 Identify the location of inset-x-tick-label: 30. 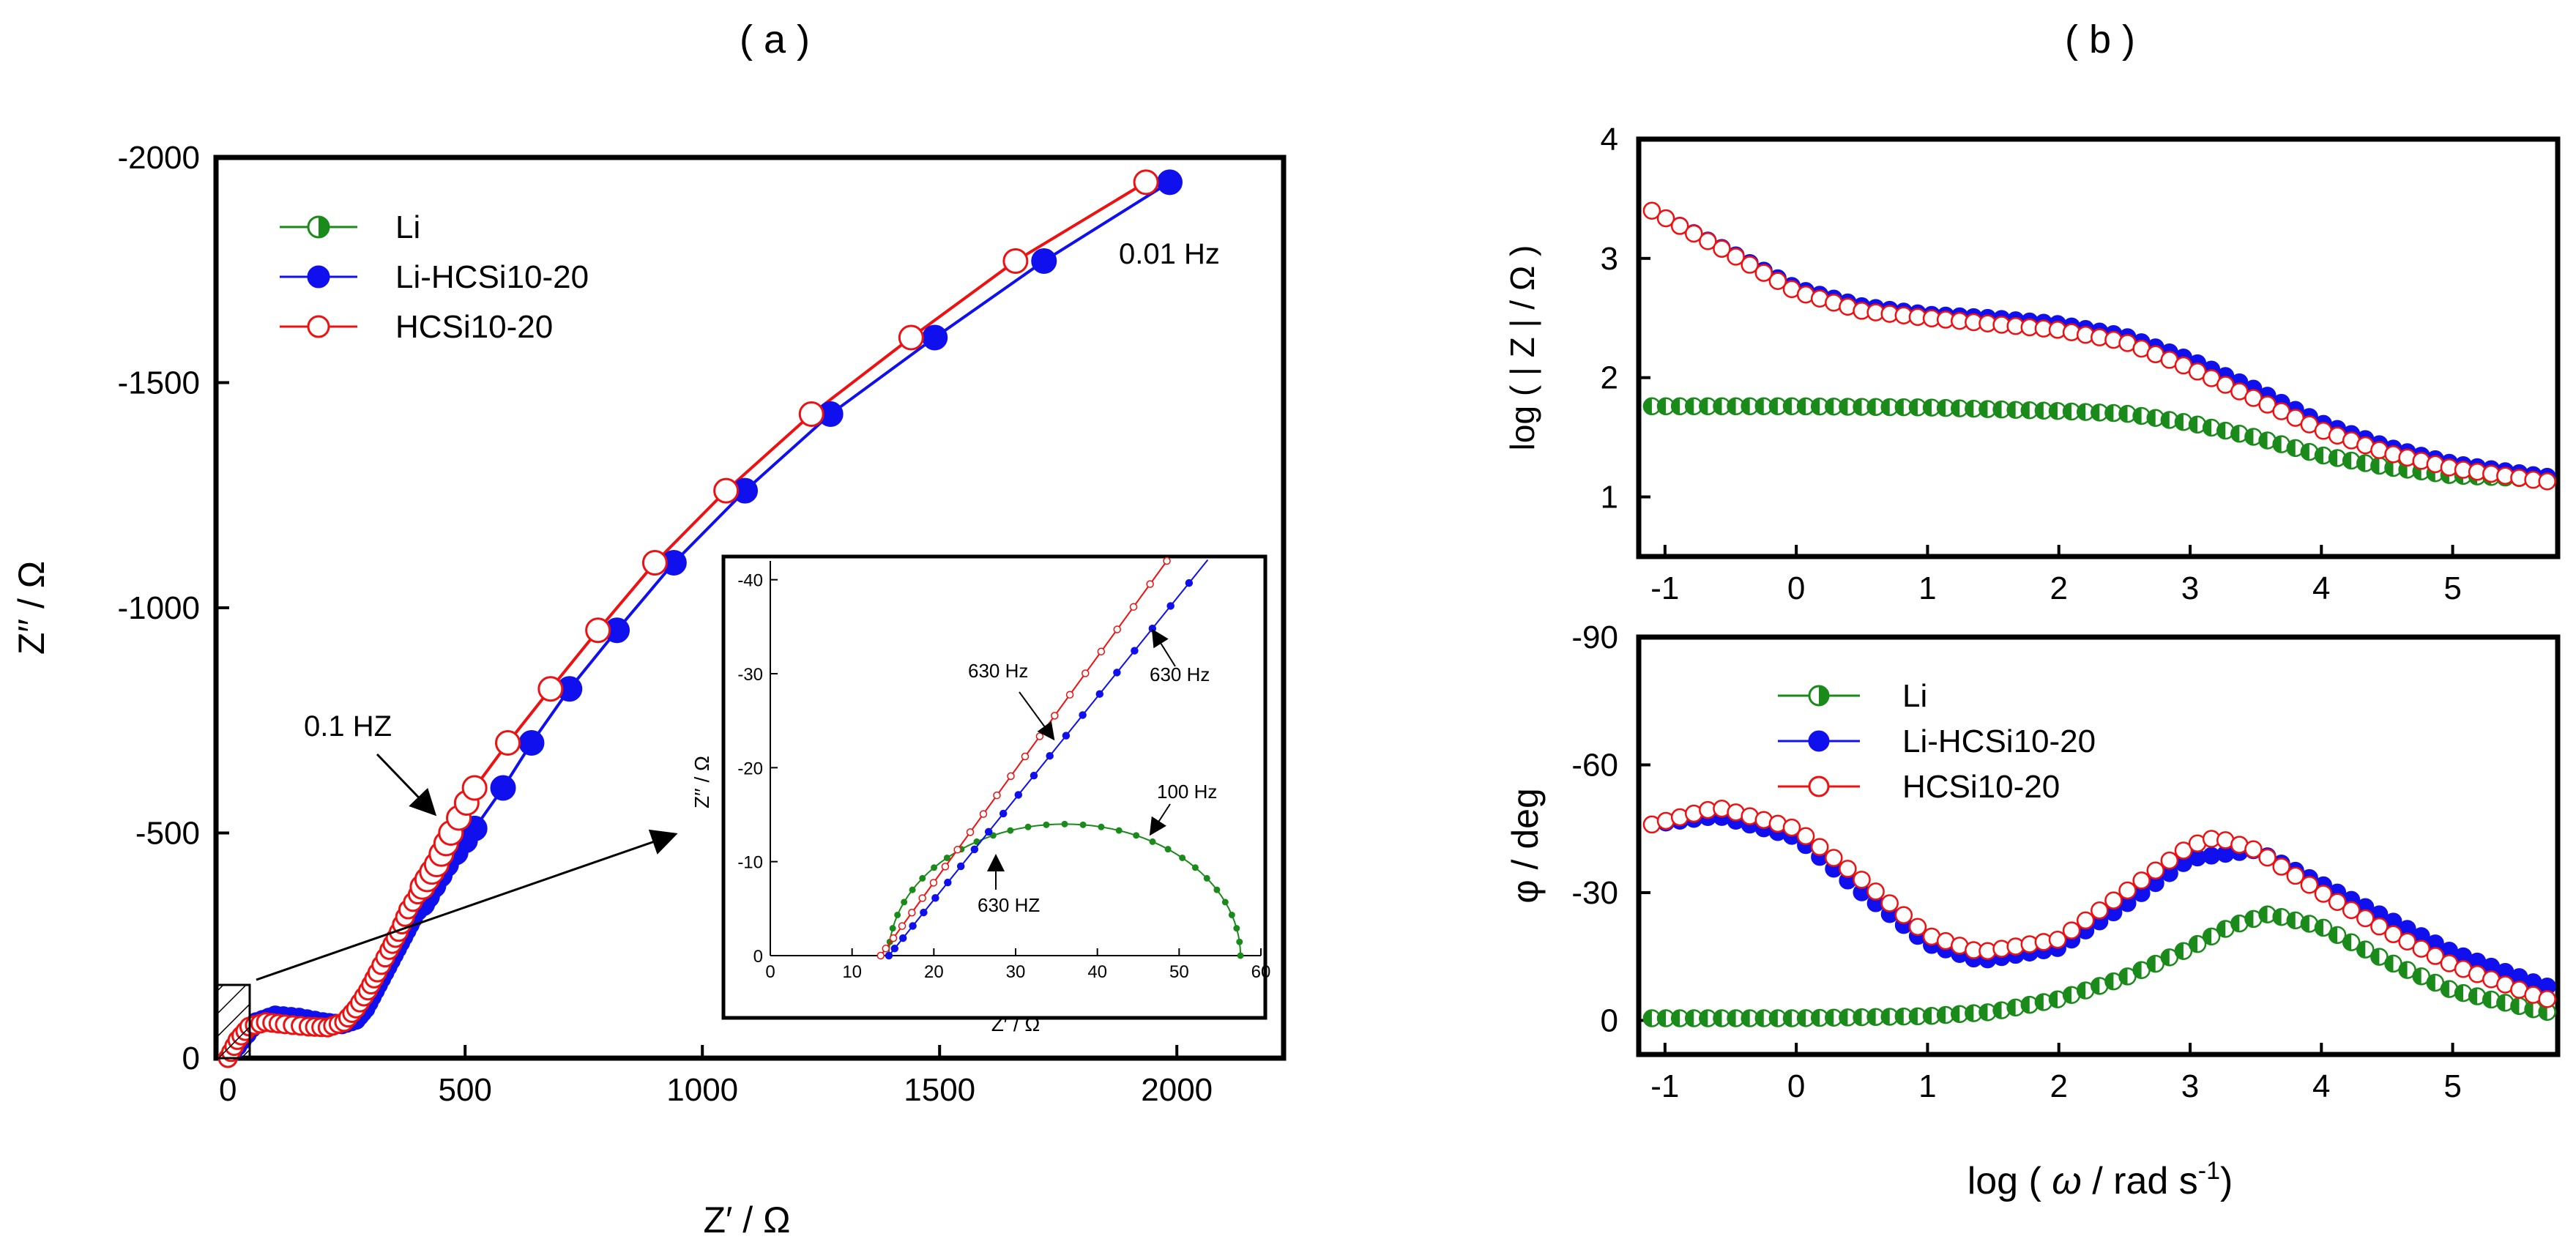
(1016, 972).